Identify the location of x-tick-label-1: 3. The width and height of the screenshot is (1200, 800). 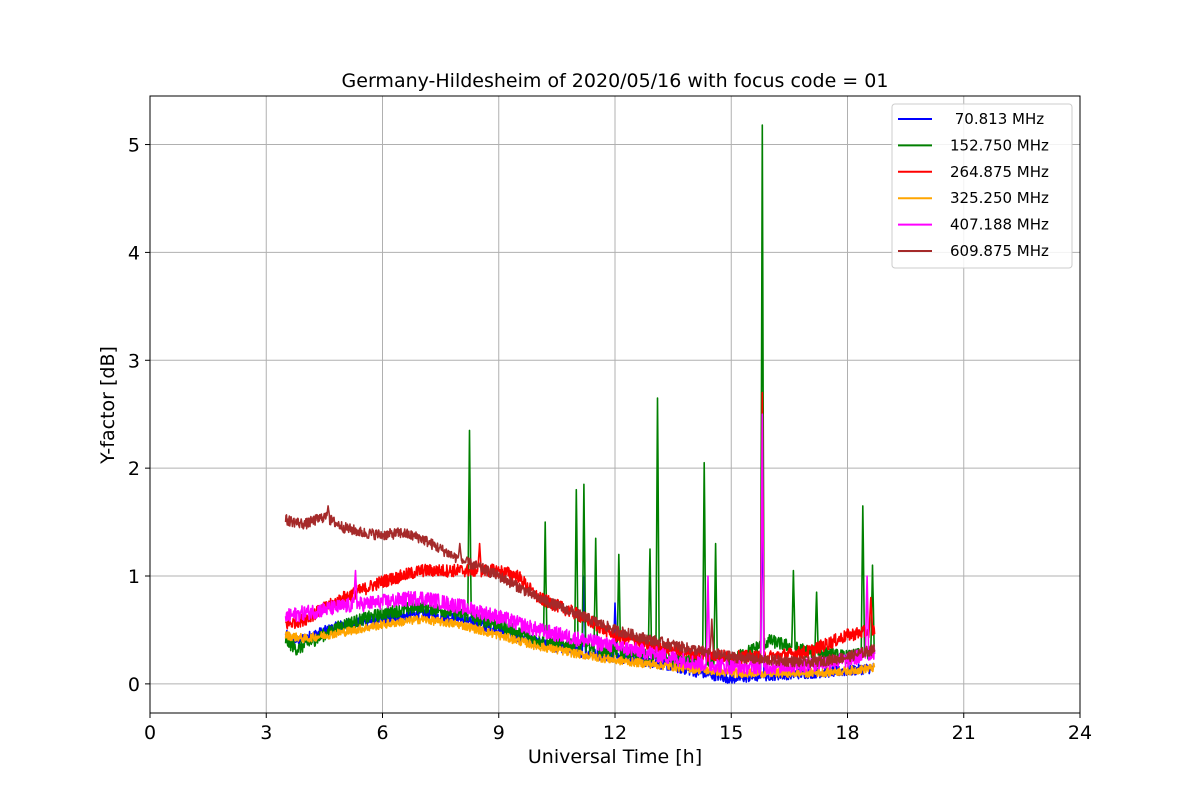
(266, 733).